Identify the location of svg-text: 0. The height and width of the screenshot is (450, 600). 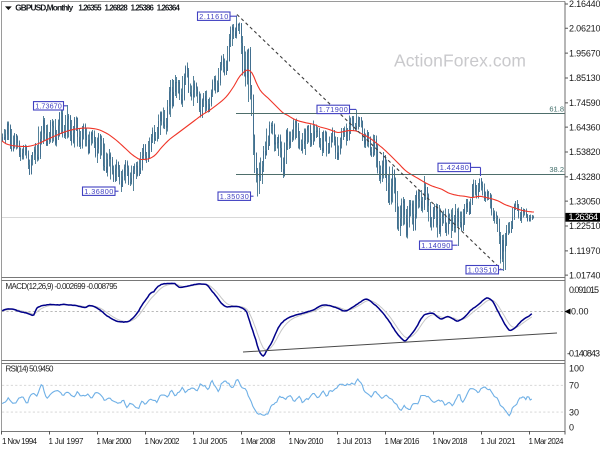
(571, 427).